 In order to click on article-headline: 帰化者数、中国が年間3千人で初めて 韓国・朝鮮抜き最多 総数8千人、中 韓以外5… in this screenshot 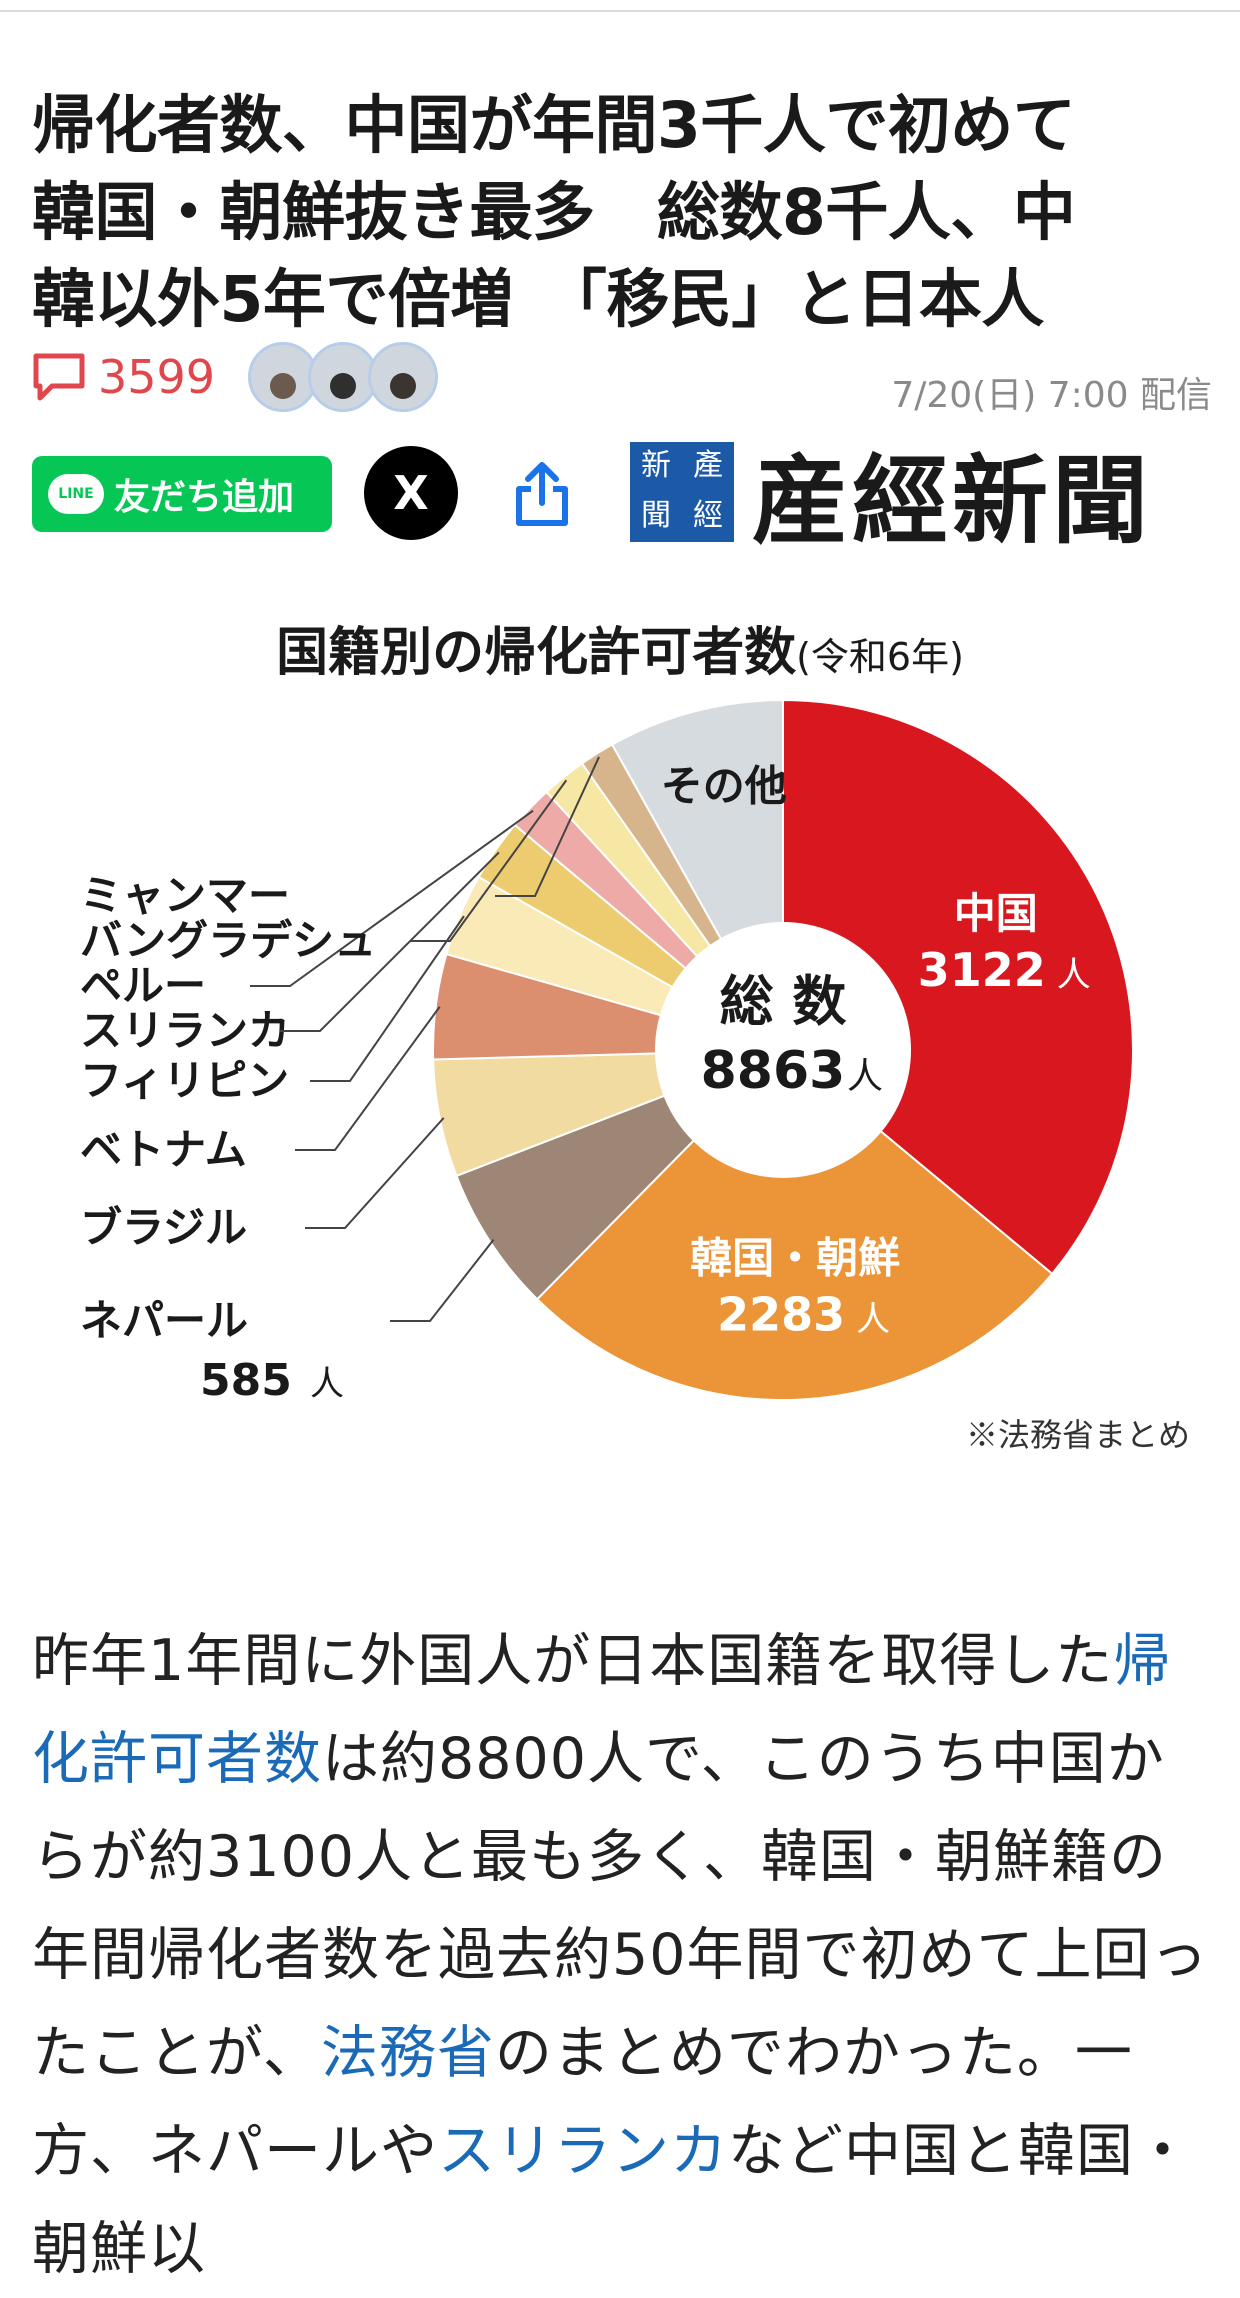, I will do `click(554, 213)`.